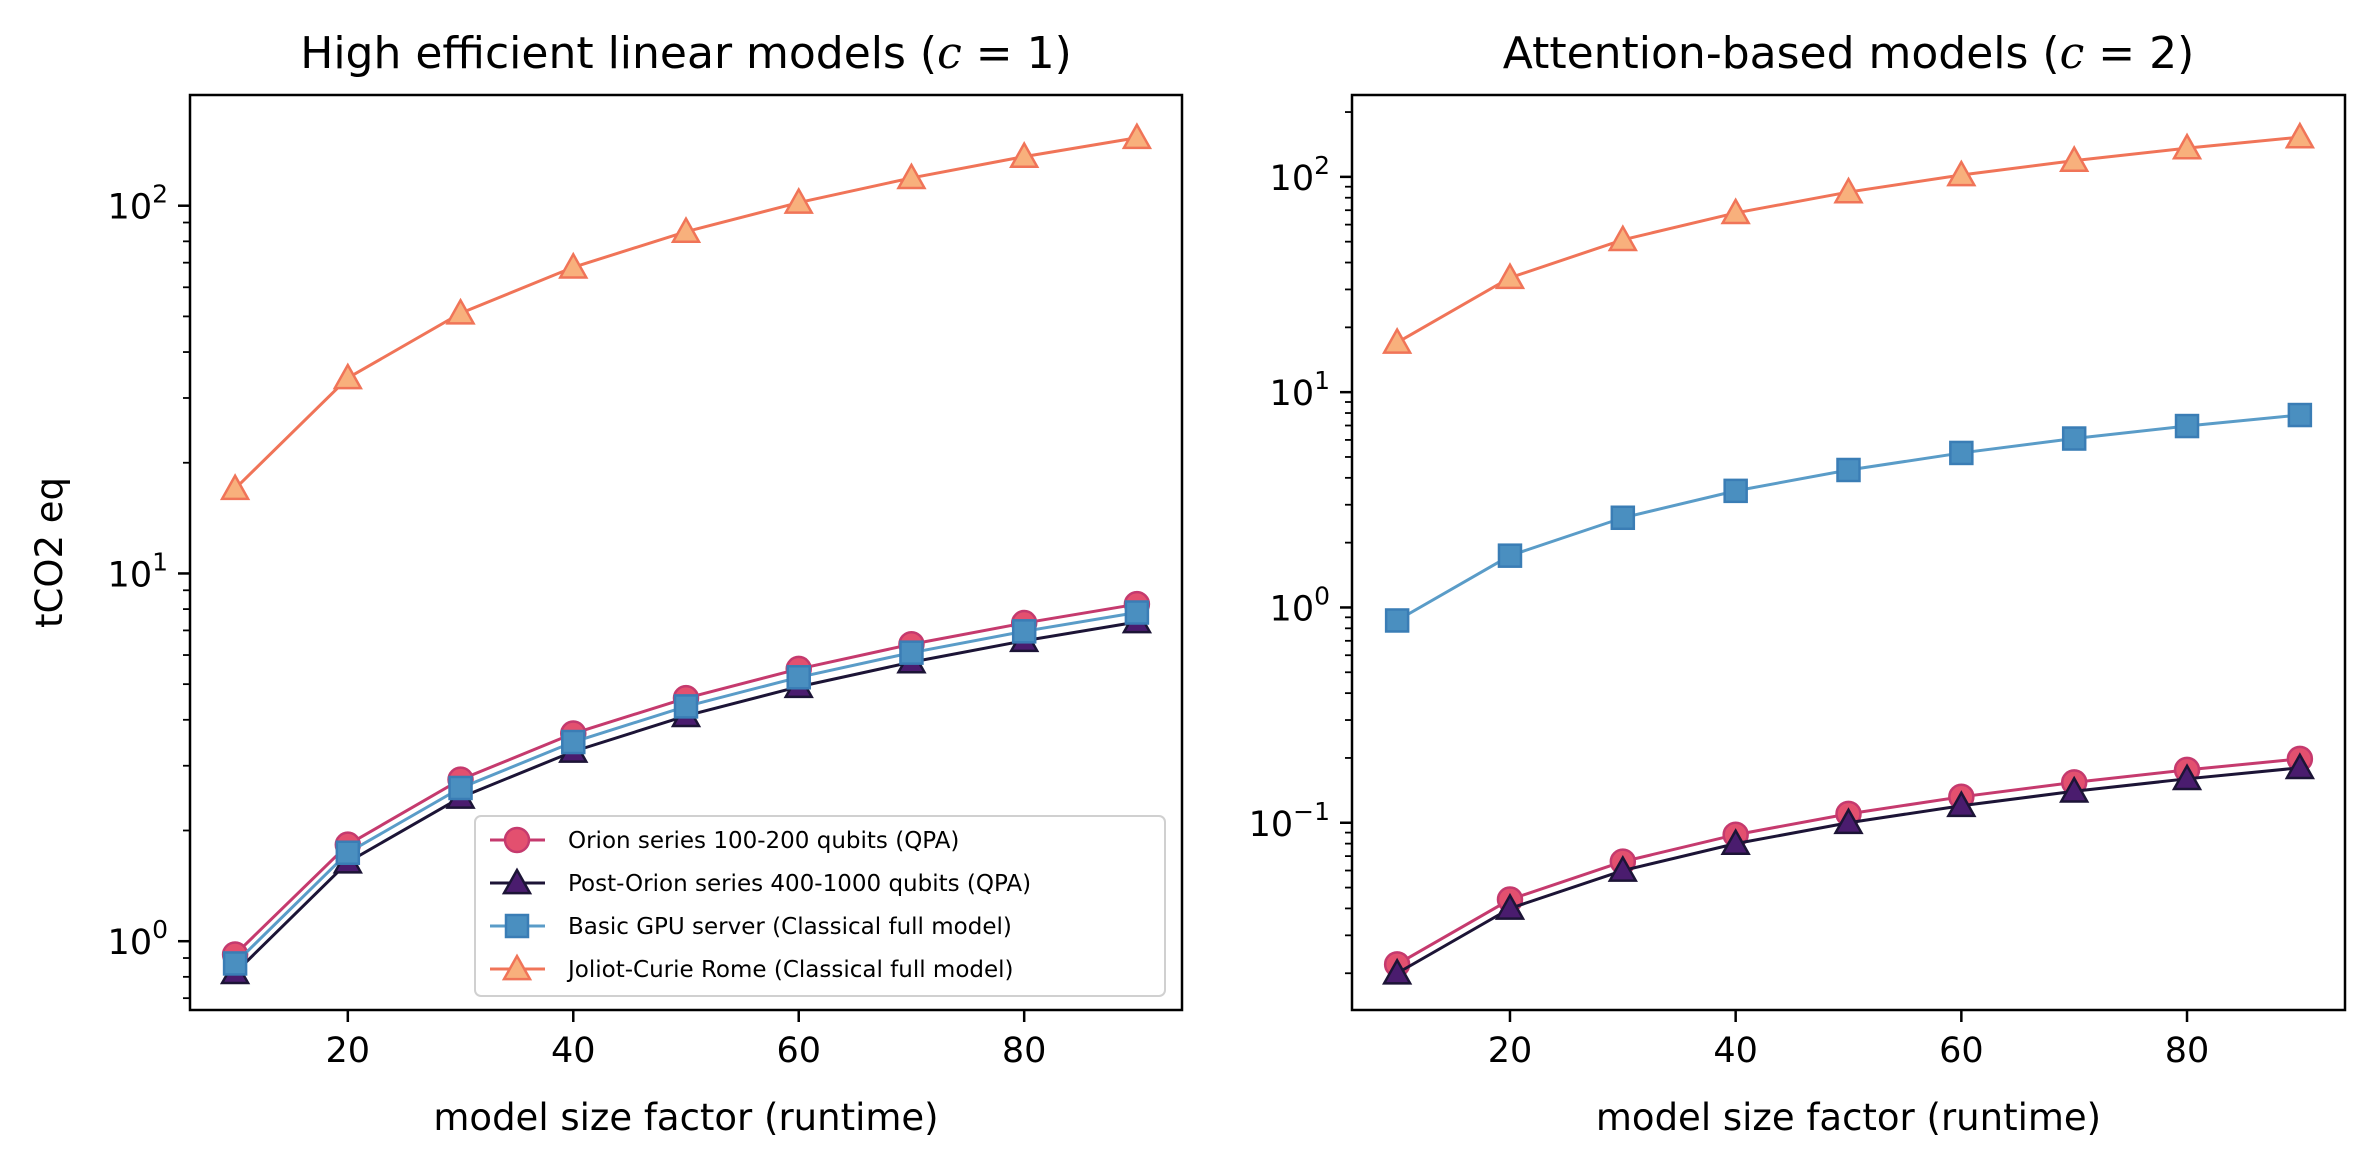 This screenshot has height=1170, width=2370. Describe the element at coordinates (799, 884) in the screenshot. I see `legend-label: Post-Orion series 400-1000 qubits (QPA)` at that location.